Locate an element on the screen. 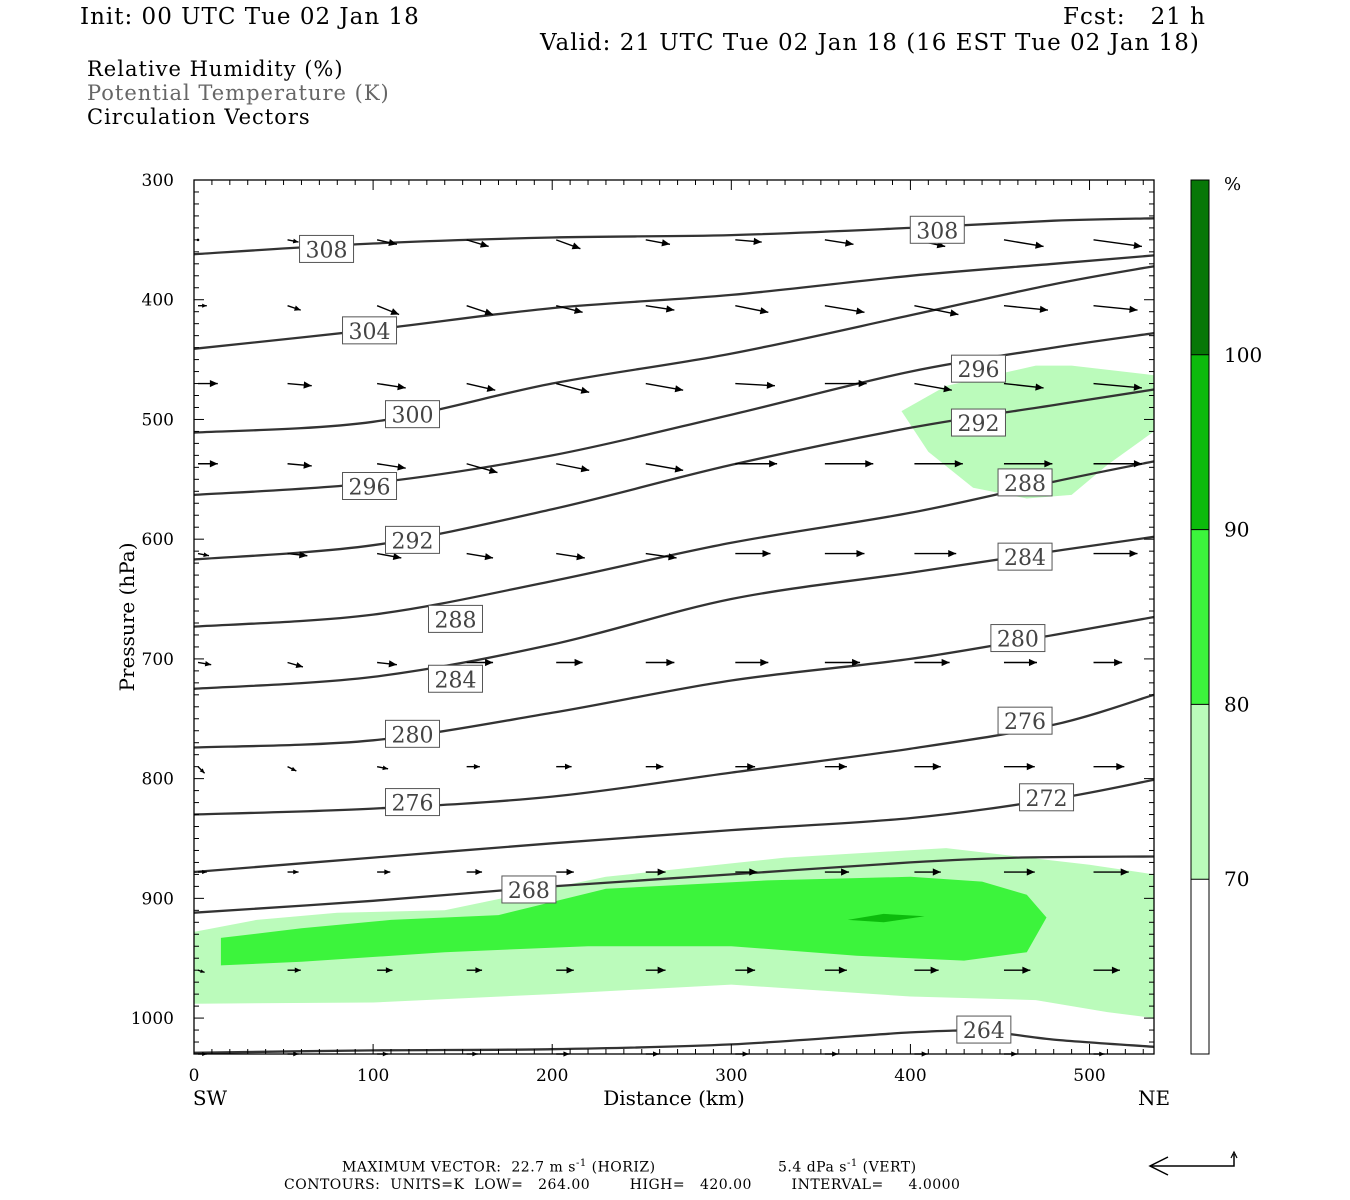 The width and height of the screenshot is (1350, 1200). legend-potential-temperature: Potential Temperature (K) is located at coordinates (238, 93).